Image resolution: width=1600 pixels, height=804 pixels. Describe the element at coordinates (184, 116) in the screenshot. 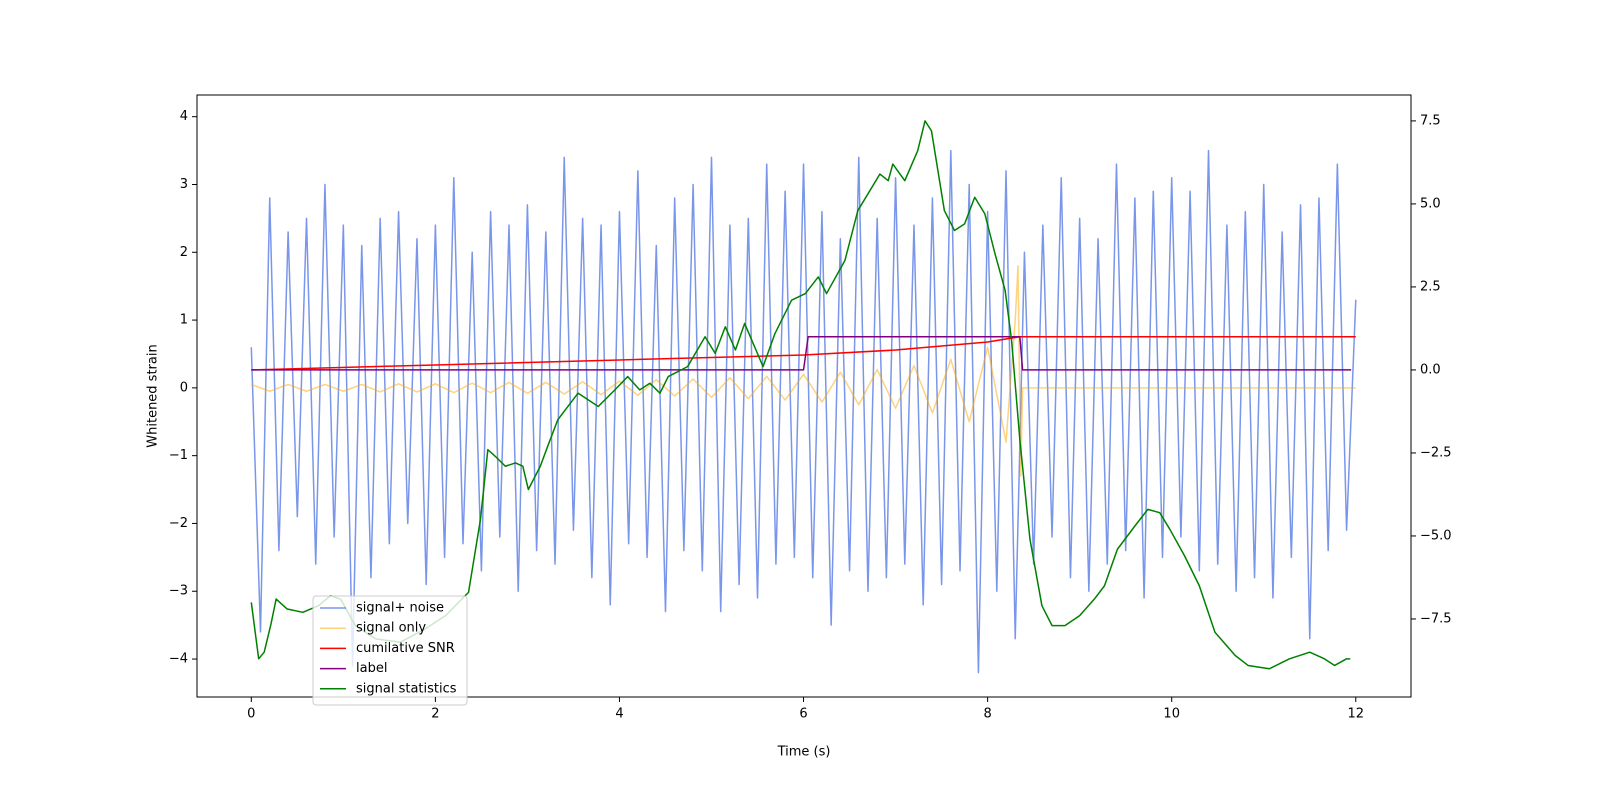

I see `y-tick-label: 4` at that location.